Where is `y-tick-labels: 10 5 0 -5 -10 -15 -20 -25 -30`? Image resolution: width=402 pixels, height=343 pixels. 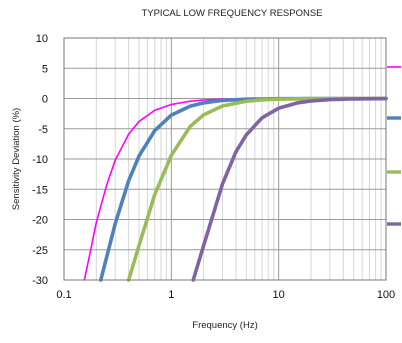
y-tick-labels: 10 5 0 -5 -10 -15 -20 -25 -30 is located at coordinates (40, 160).